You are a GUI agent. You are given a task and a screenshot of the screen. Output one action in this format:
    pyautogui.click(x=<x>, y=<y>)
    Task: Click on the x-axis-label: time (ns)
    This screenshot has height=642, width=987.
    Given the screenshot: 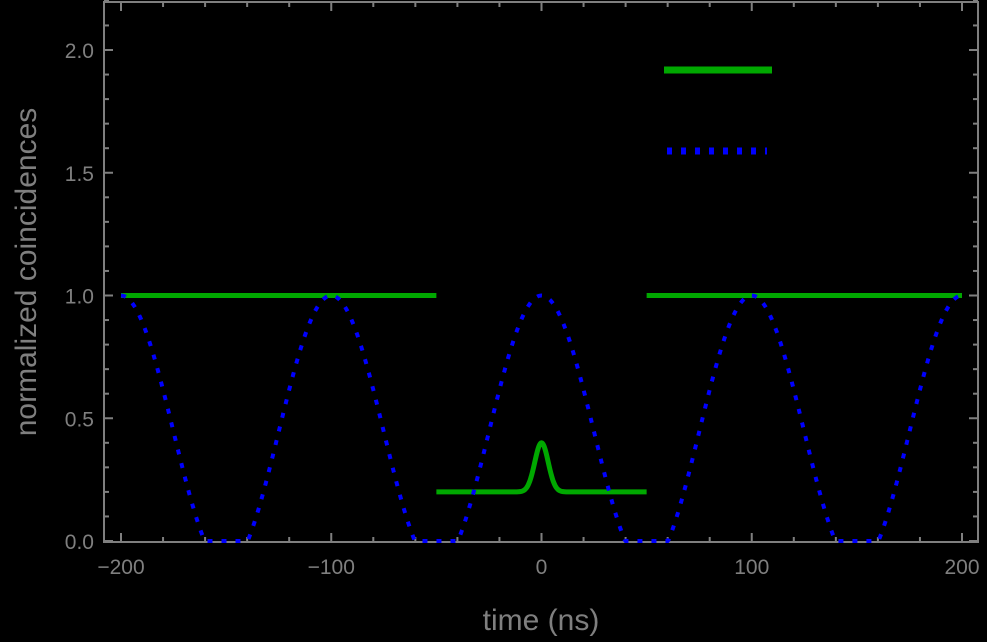 What is the action you would take?
    pyautogui.click(x=541, y=620)
    